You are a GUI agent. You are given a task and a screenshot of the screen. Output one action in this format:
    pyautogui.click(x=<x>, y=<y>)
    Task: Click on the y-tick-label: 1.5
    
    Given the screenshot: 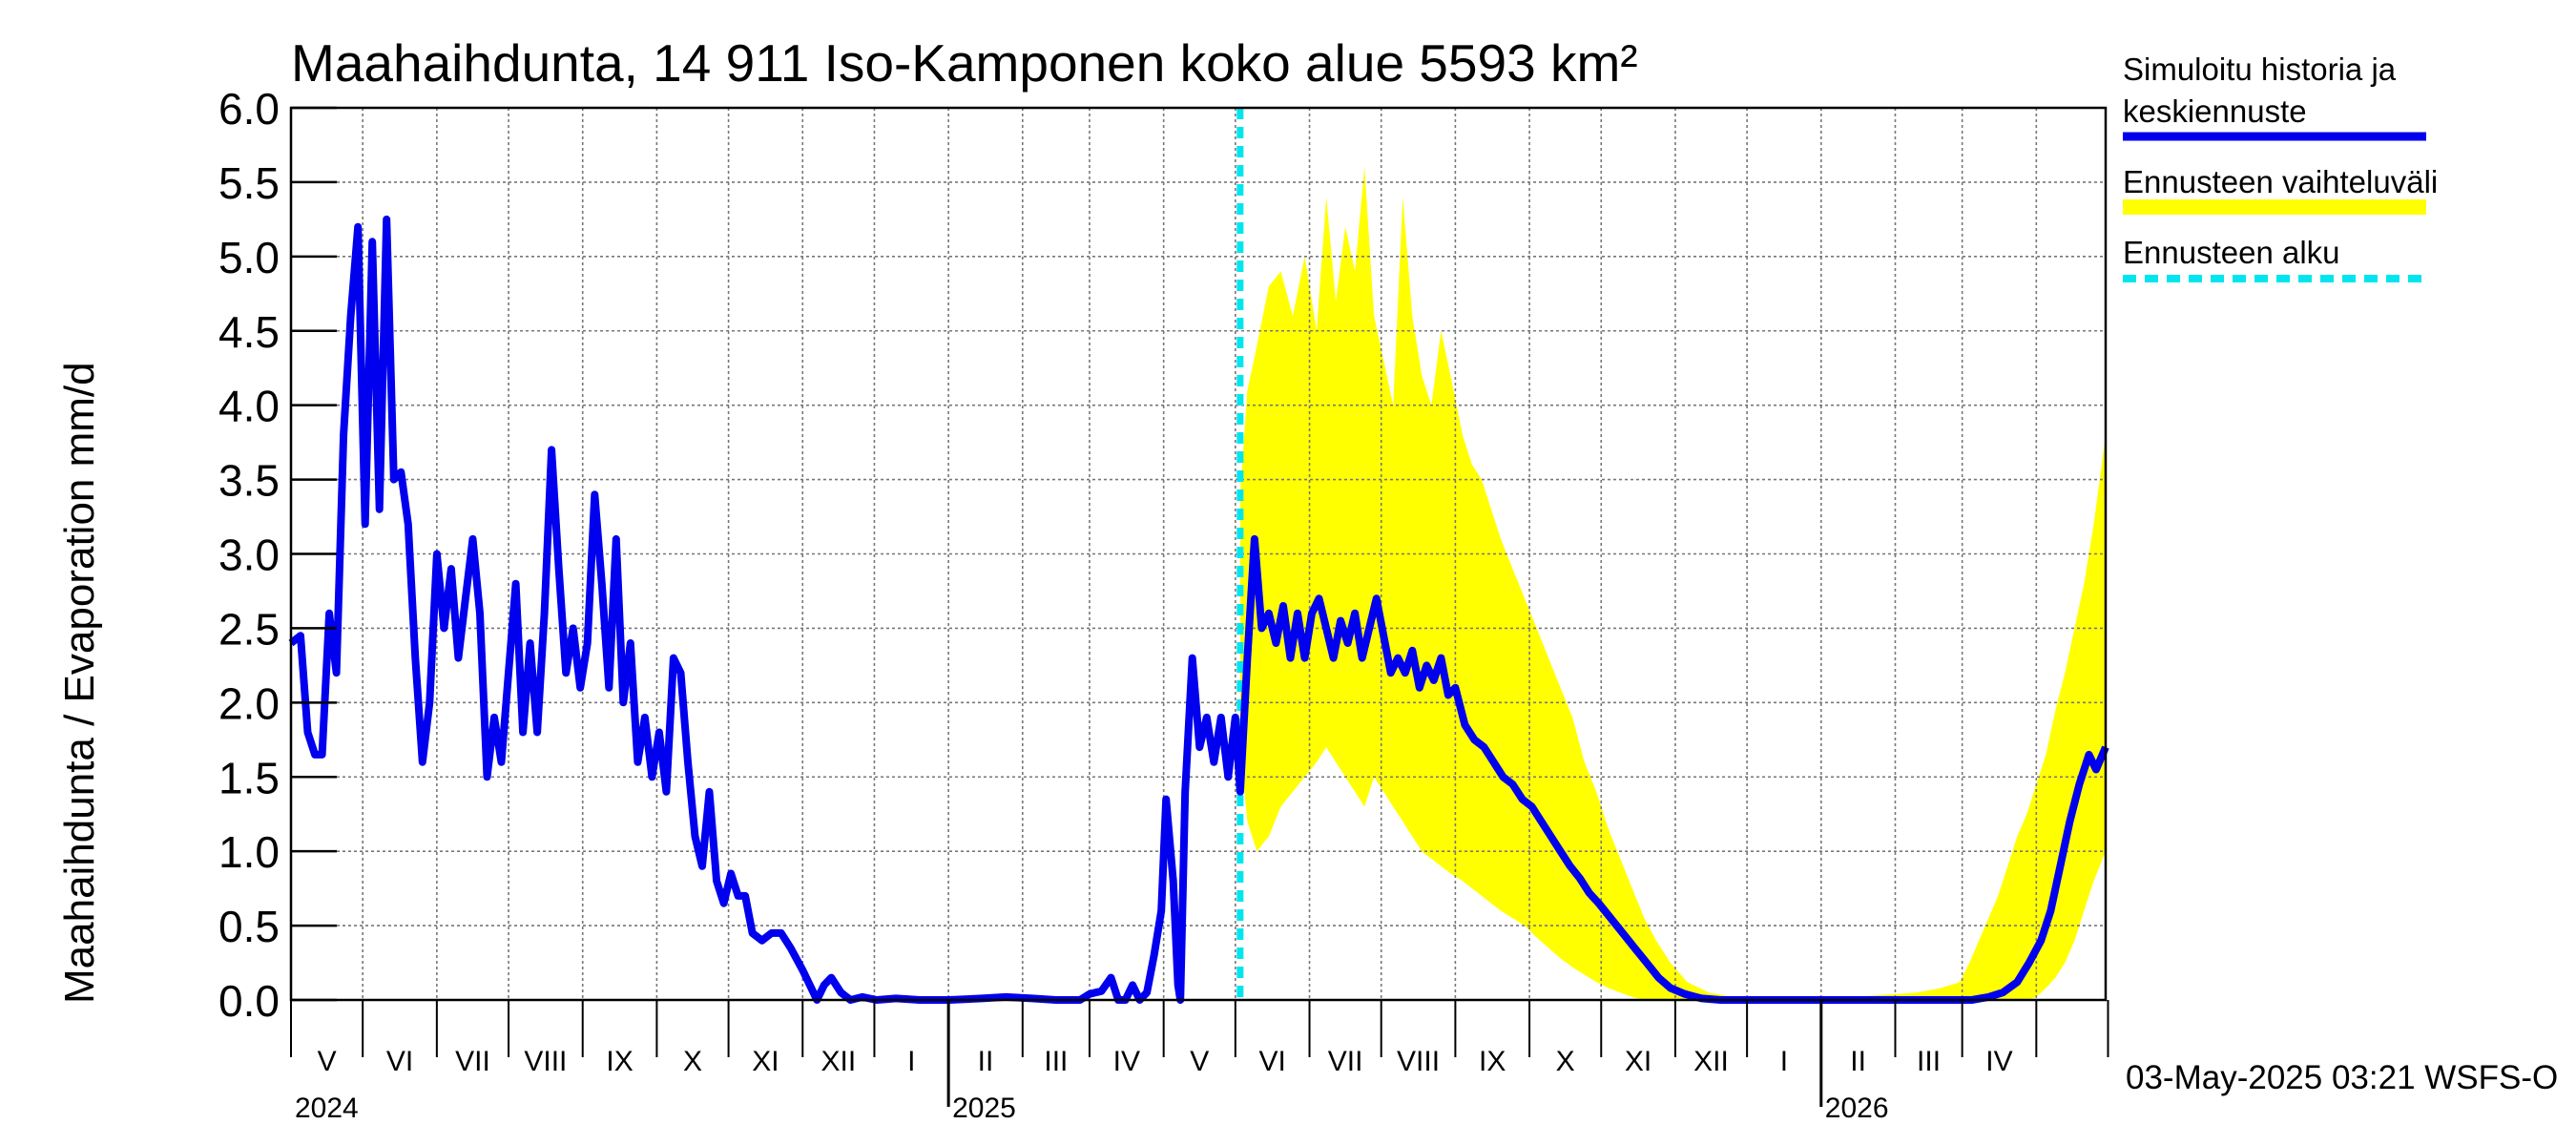 What is the action you would take?
    pyautogui.click(x=249, y=777)
    